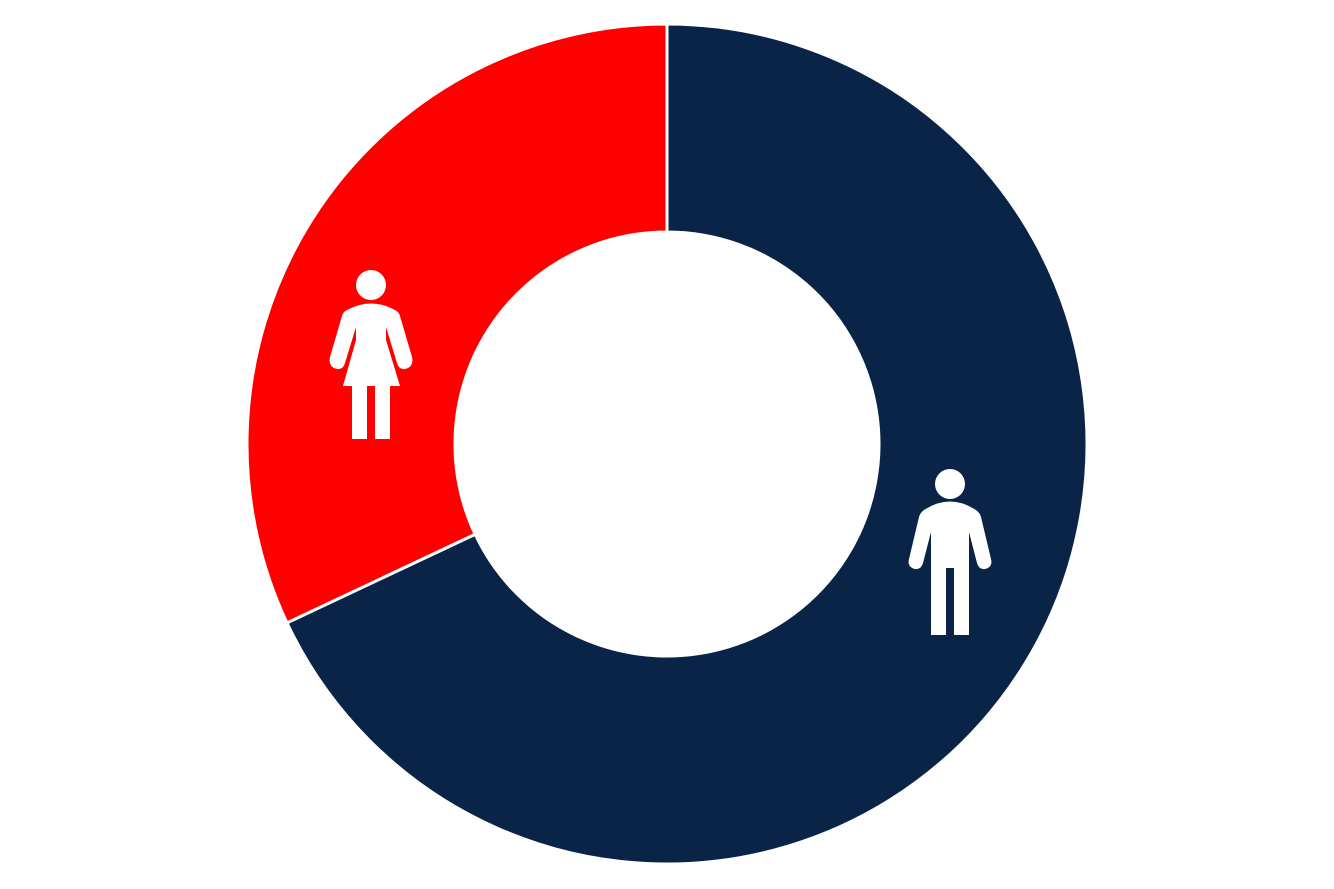 The height and width of the screenshot is (889, 1334). Describe the element at coordinates (950, 552) in the screenshot. I see `male-icon` at that location.